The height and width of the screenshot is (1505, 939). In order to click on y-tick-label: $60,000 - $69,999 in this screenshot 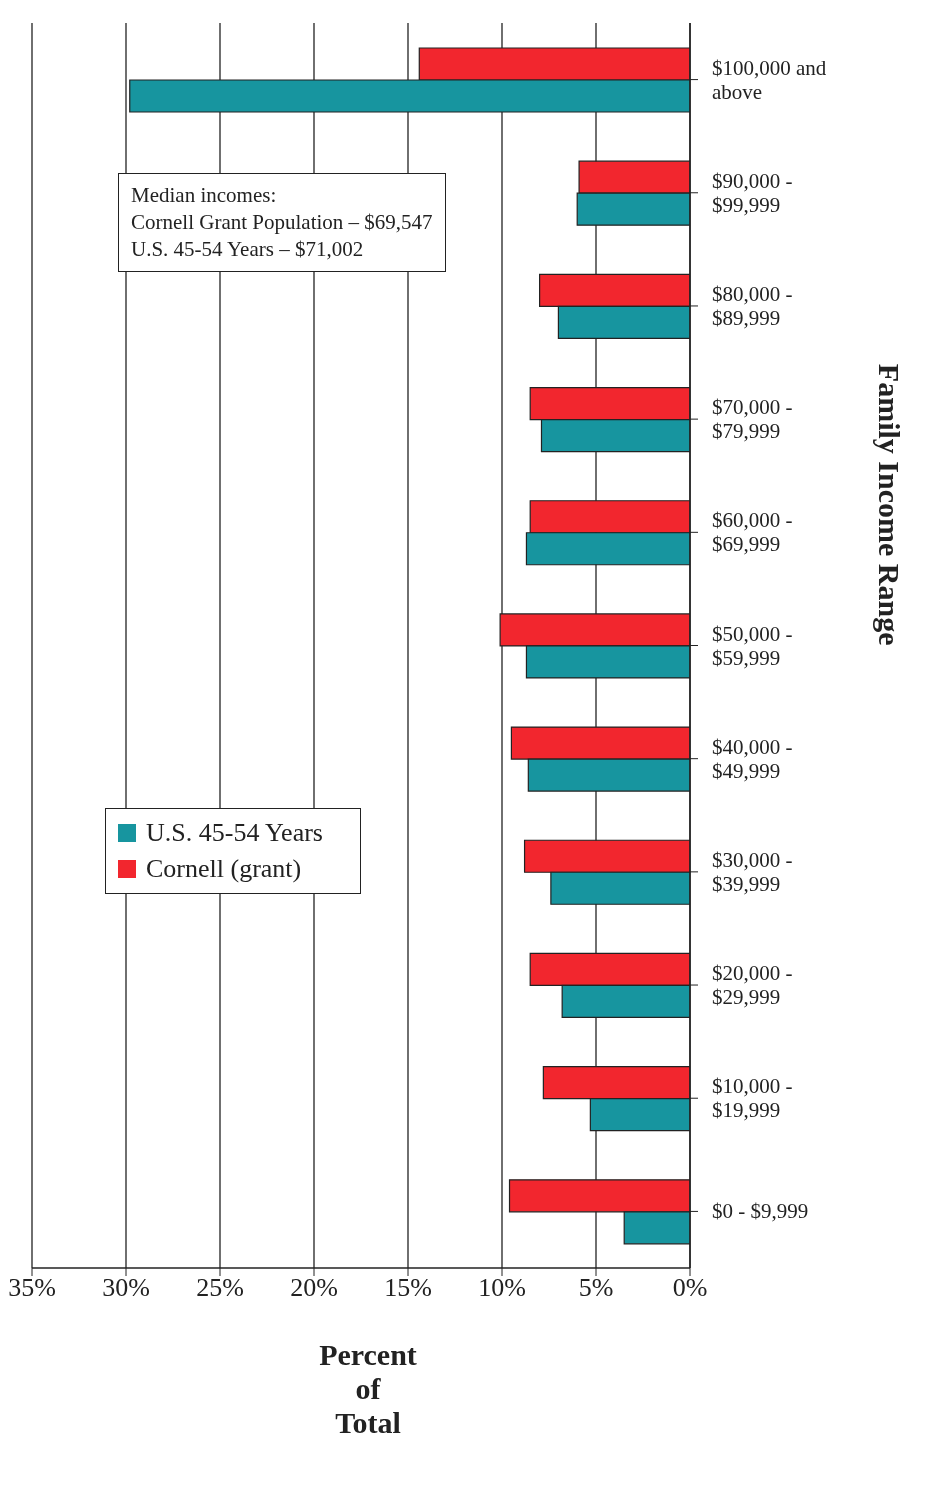, I will do `click(752, 532)`.